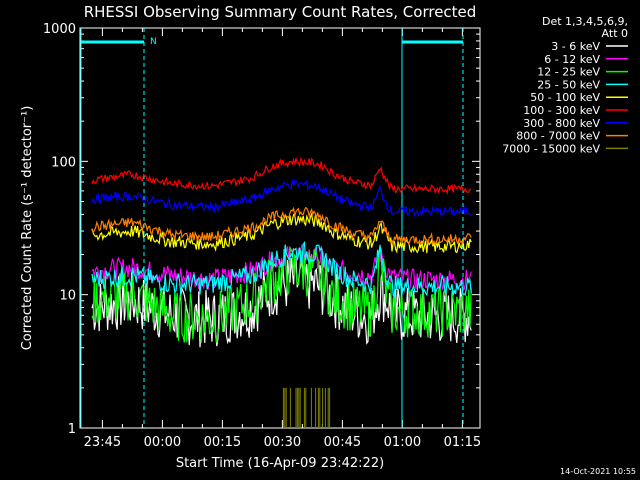 This screenshot has height=480, width=640. Describe the element at coordinates (598, 471) in the screenshot. I see `timestamp: 14-Oct-2021 10:55` at that location.